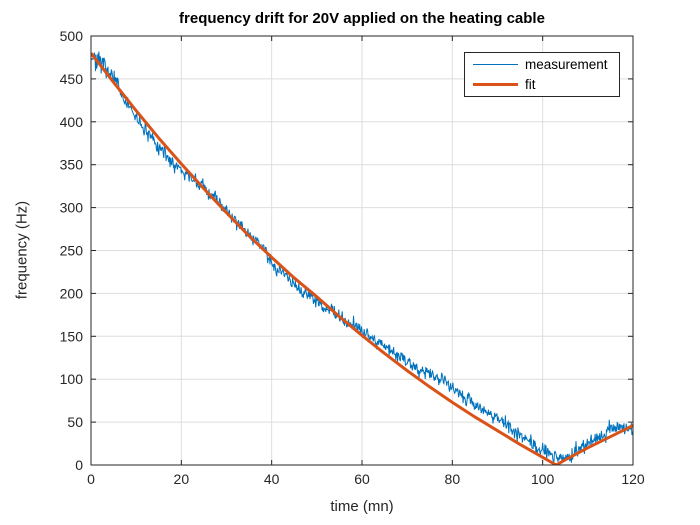 The width and height of the screenshot is (700, 525). I want to click on y-tick-label: 50, so click(75, 422).